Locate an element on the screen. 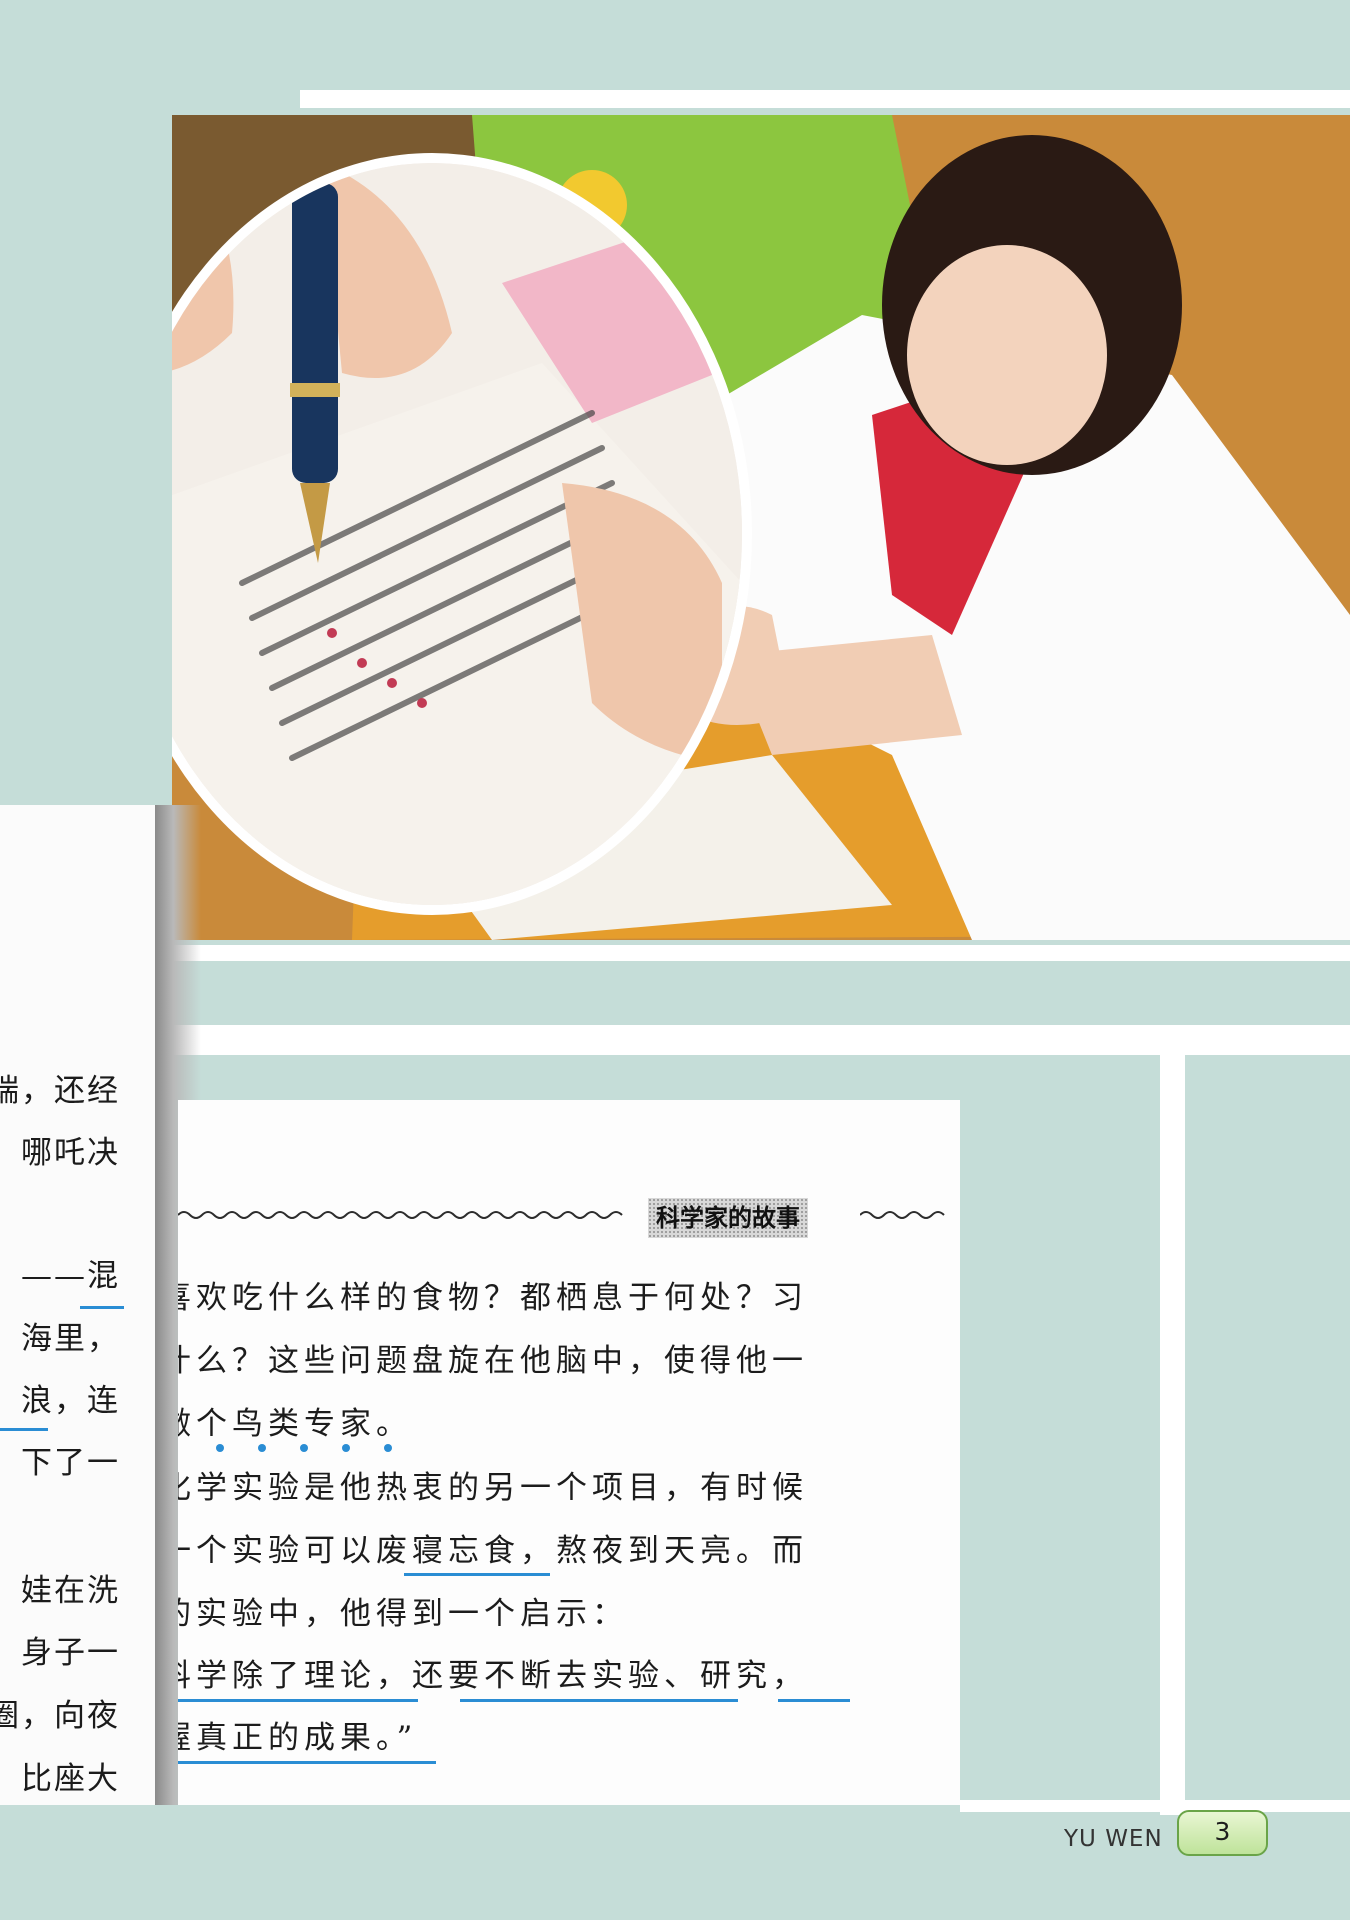 Image resolution: width=1350 pixels, height=1920 pixels. left-line: 浪，连 is located at coordinates (70, 1401).